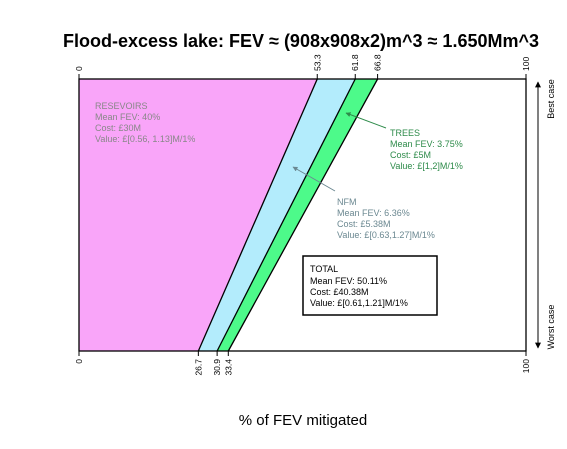 This screenshot has width=567, height=449. Describe the element at coordinates (79, 361) in the screenshot. I see `bottom-tick-label: 0` at that location.